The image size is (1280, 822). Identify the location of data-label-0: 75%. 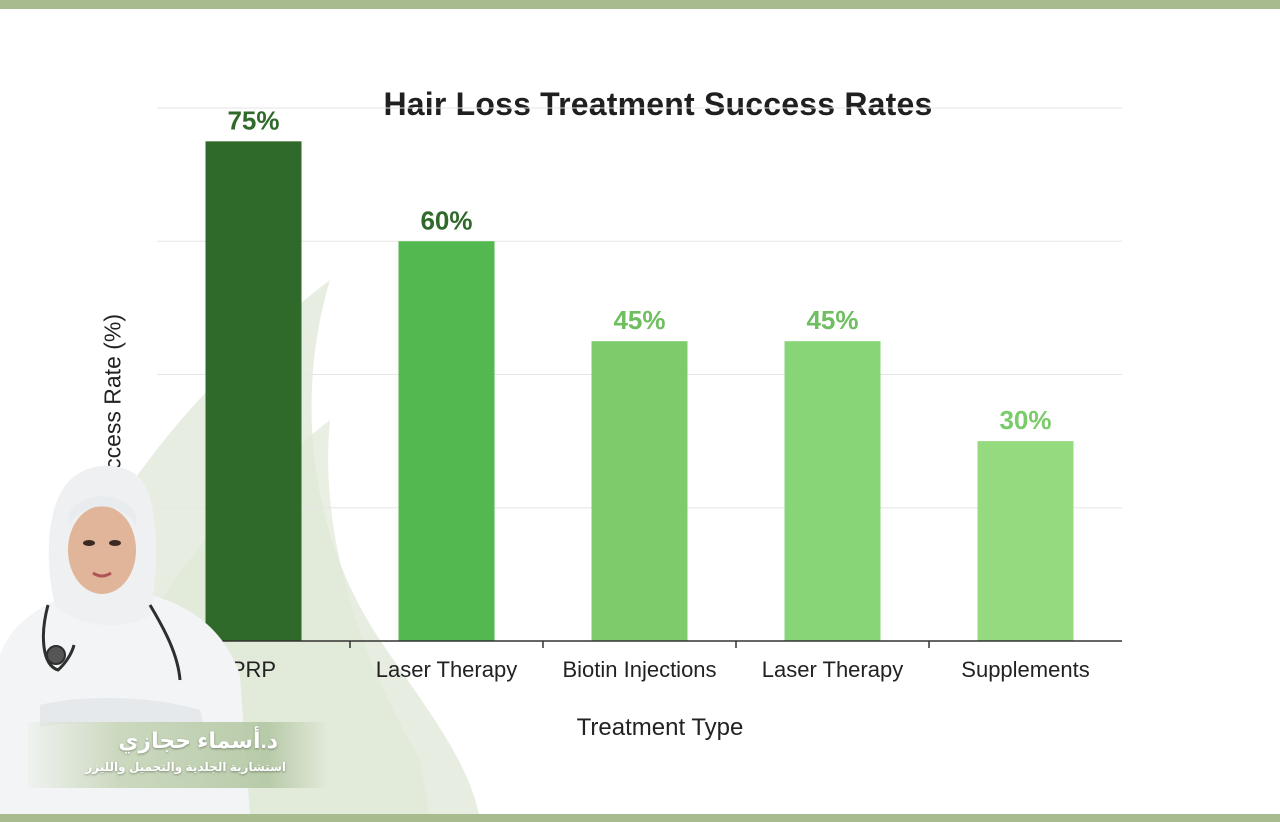
(253, 120).